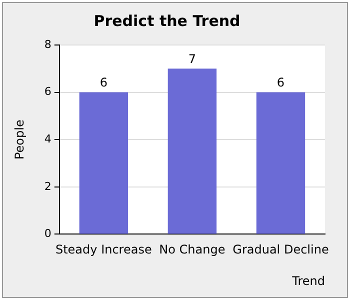 Image resolution: width=350 pixels, height=300 pixels. What do you see at coordinates (48, 91) in the screenshot?
I see `y-tick-label: 6` at bounding box center [48, 91].